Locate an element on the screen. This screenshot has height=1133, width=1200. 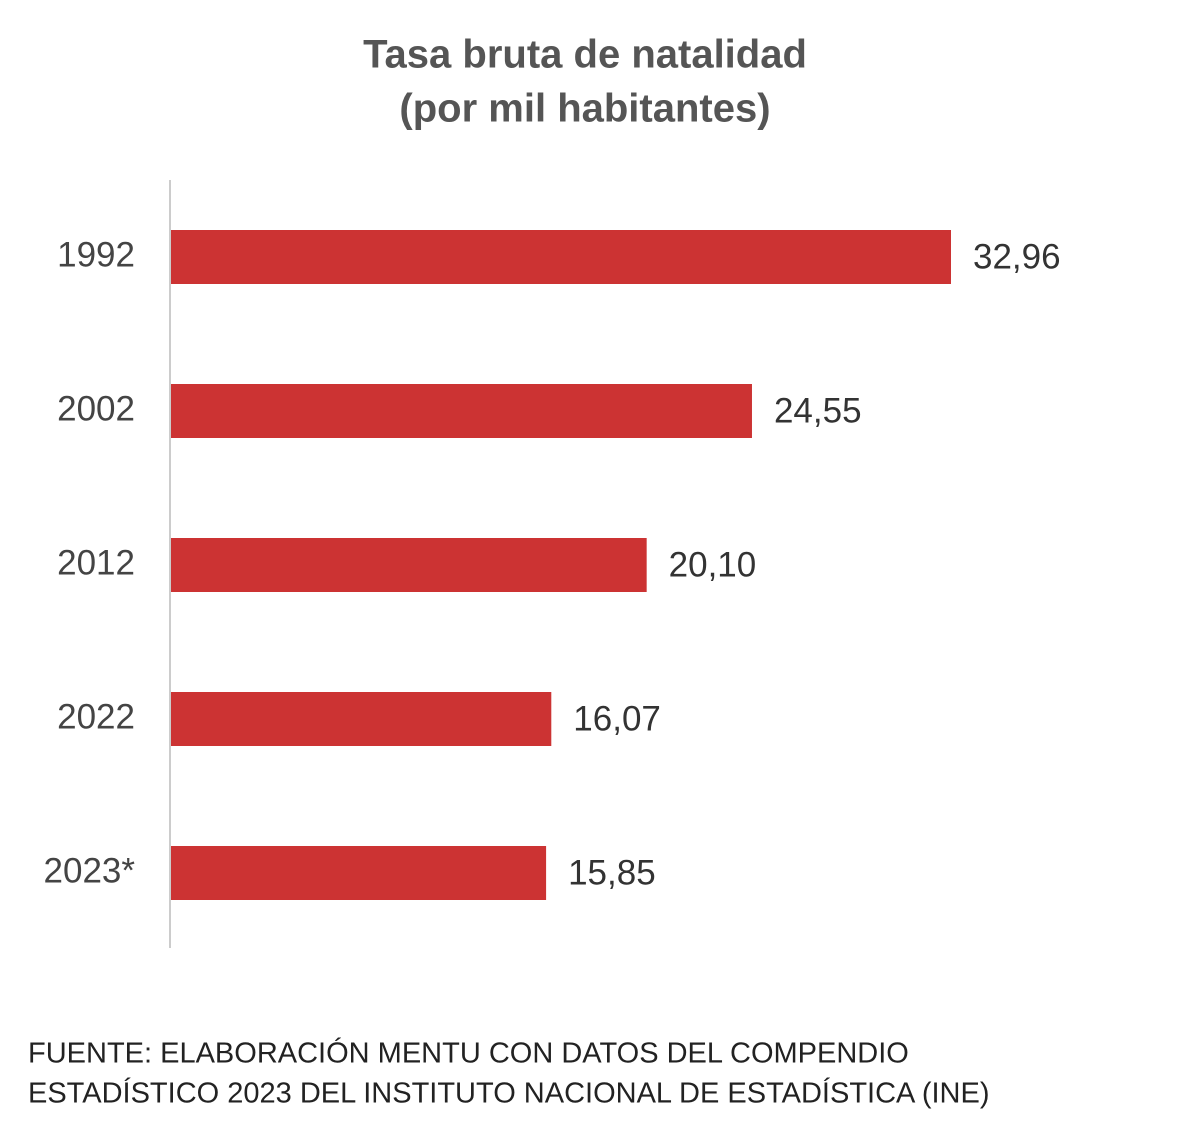
chart-subtitle: (por mil habitantes) is located at coordinates (584, 109).